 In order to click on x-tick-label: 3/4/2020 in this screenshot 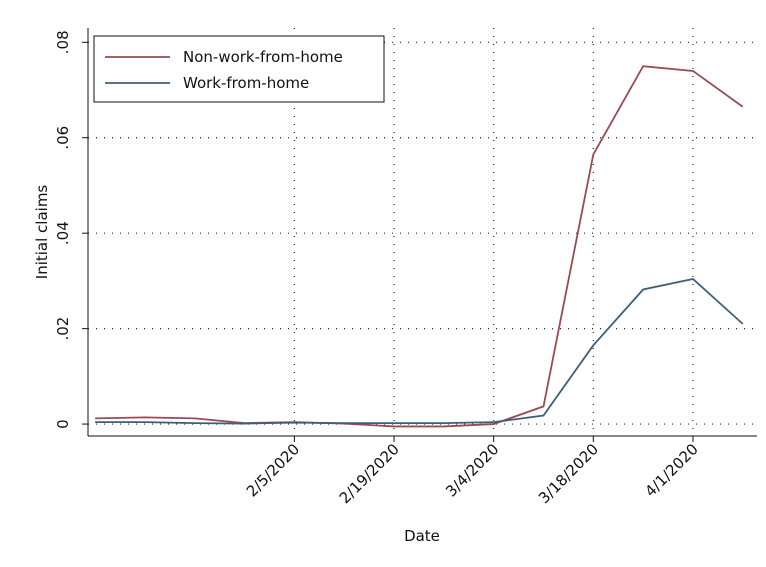, I will do `click(472, 470)`.